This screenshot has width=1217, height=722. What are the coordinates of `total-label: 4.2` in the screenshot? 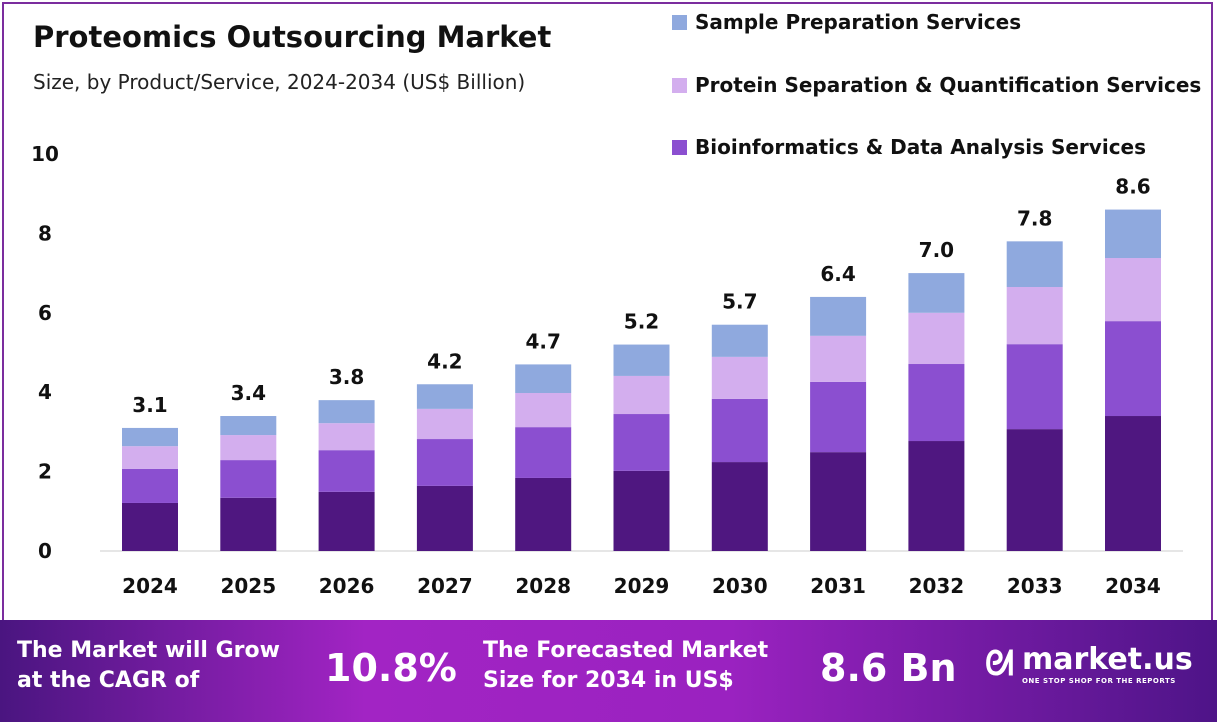 It's located at (444, 361).